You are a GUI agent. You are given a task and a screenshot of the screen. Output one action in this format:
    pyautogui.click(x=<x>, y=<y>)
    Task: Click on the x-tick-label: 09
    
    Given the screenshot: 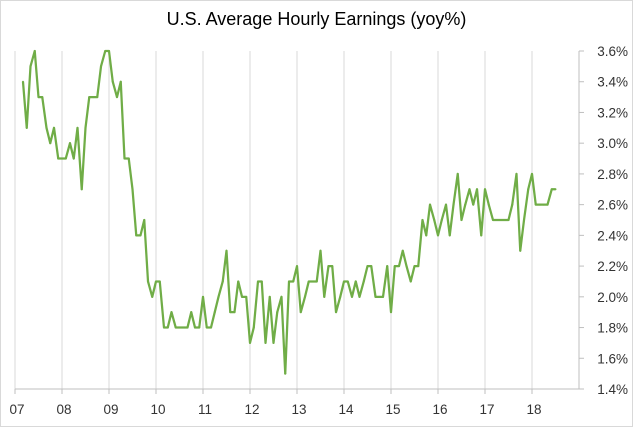 What is the action you would take?
    pyautogui.click(x=110, y=409)
    